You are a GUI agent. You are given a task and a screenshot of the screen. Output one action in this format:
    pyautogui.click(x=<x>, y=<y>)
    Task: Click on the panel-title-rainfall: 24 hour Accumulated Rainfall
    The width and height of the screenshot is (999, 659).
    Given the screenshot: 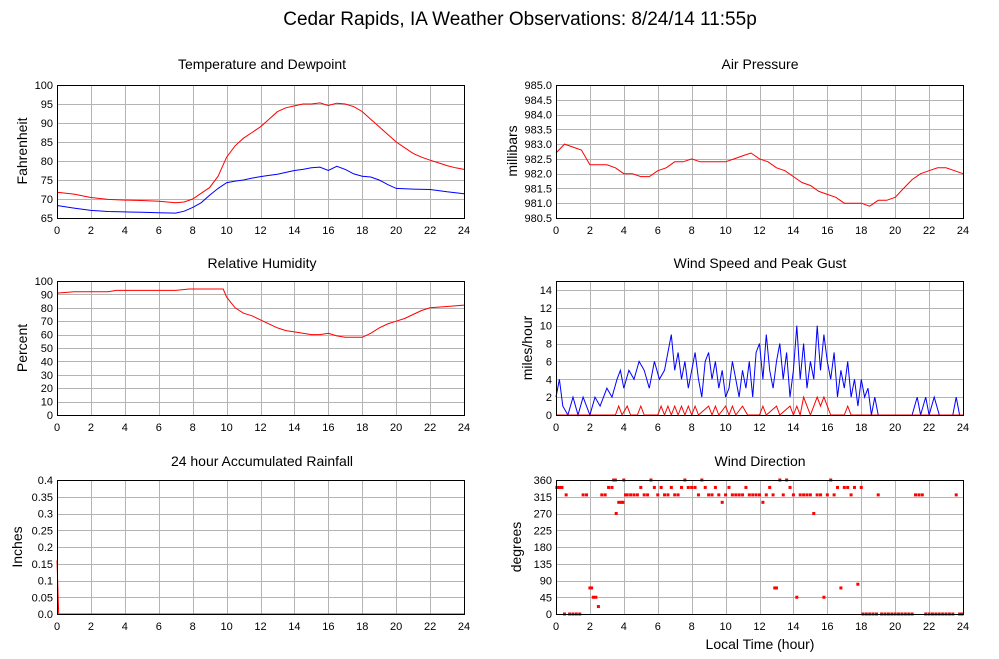 What is the action you would take?
    pyautogui.click(x=262, y=461)
    